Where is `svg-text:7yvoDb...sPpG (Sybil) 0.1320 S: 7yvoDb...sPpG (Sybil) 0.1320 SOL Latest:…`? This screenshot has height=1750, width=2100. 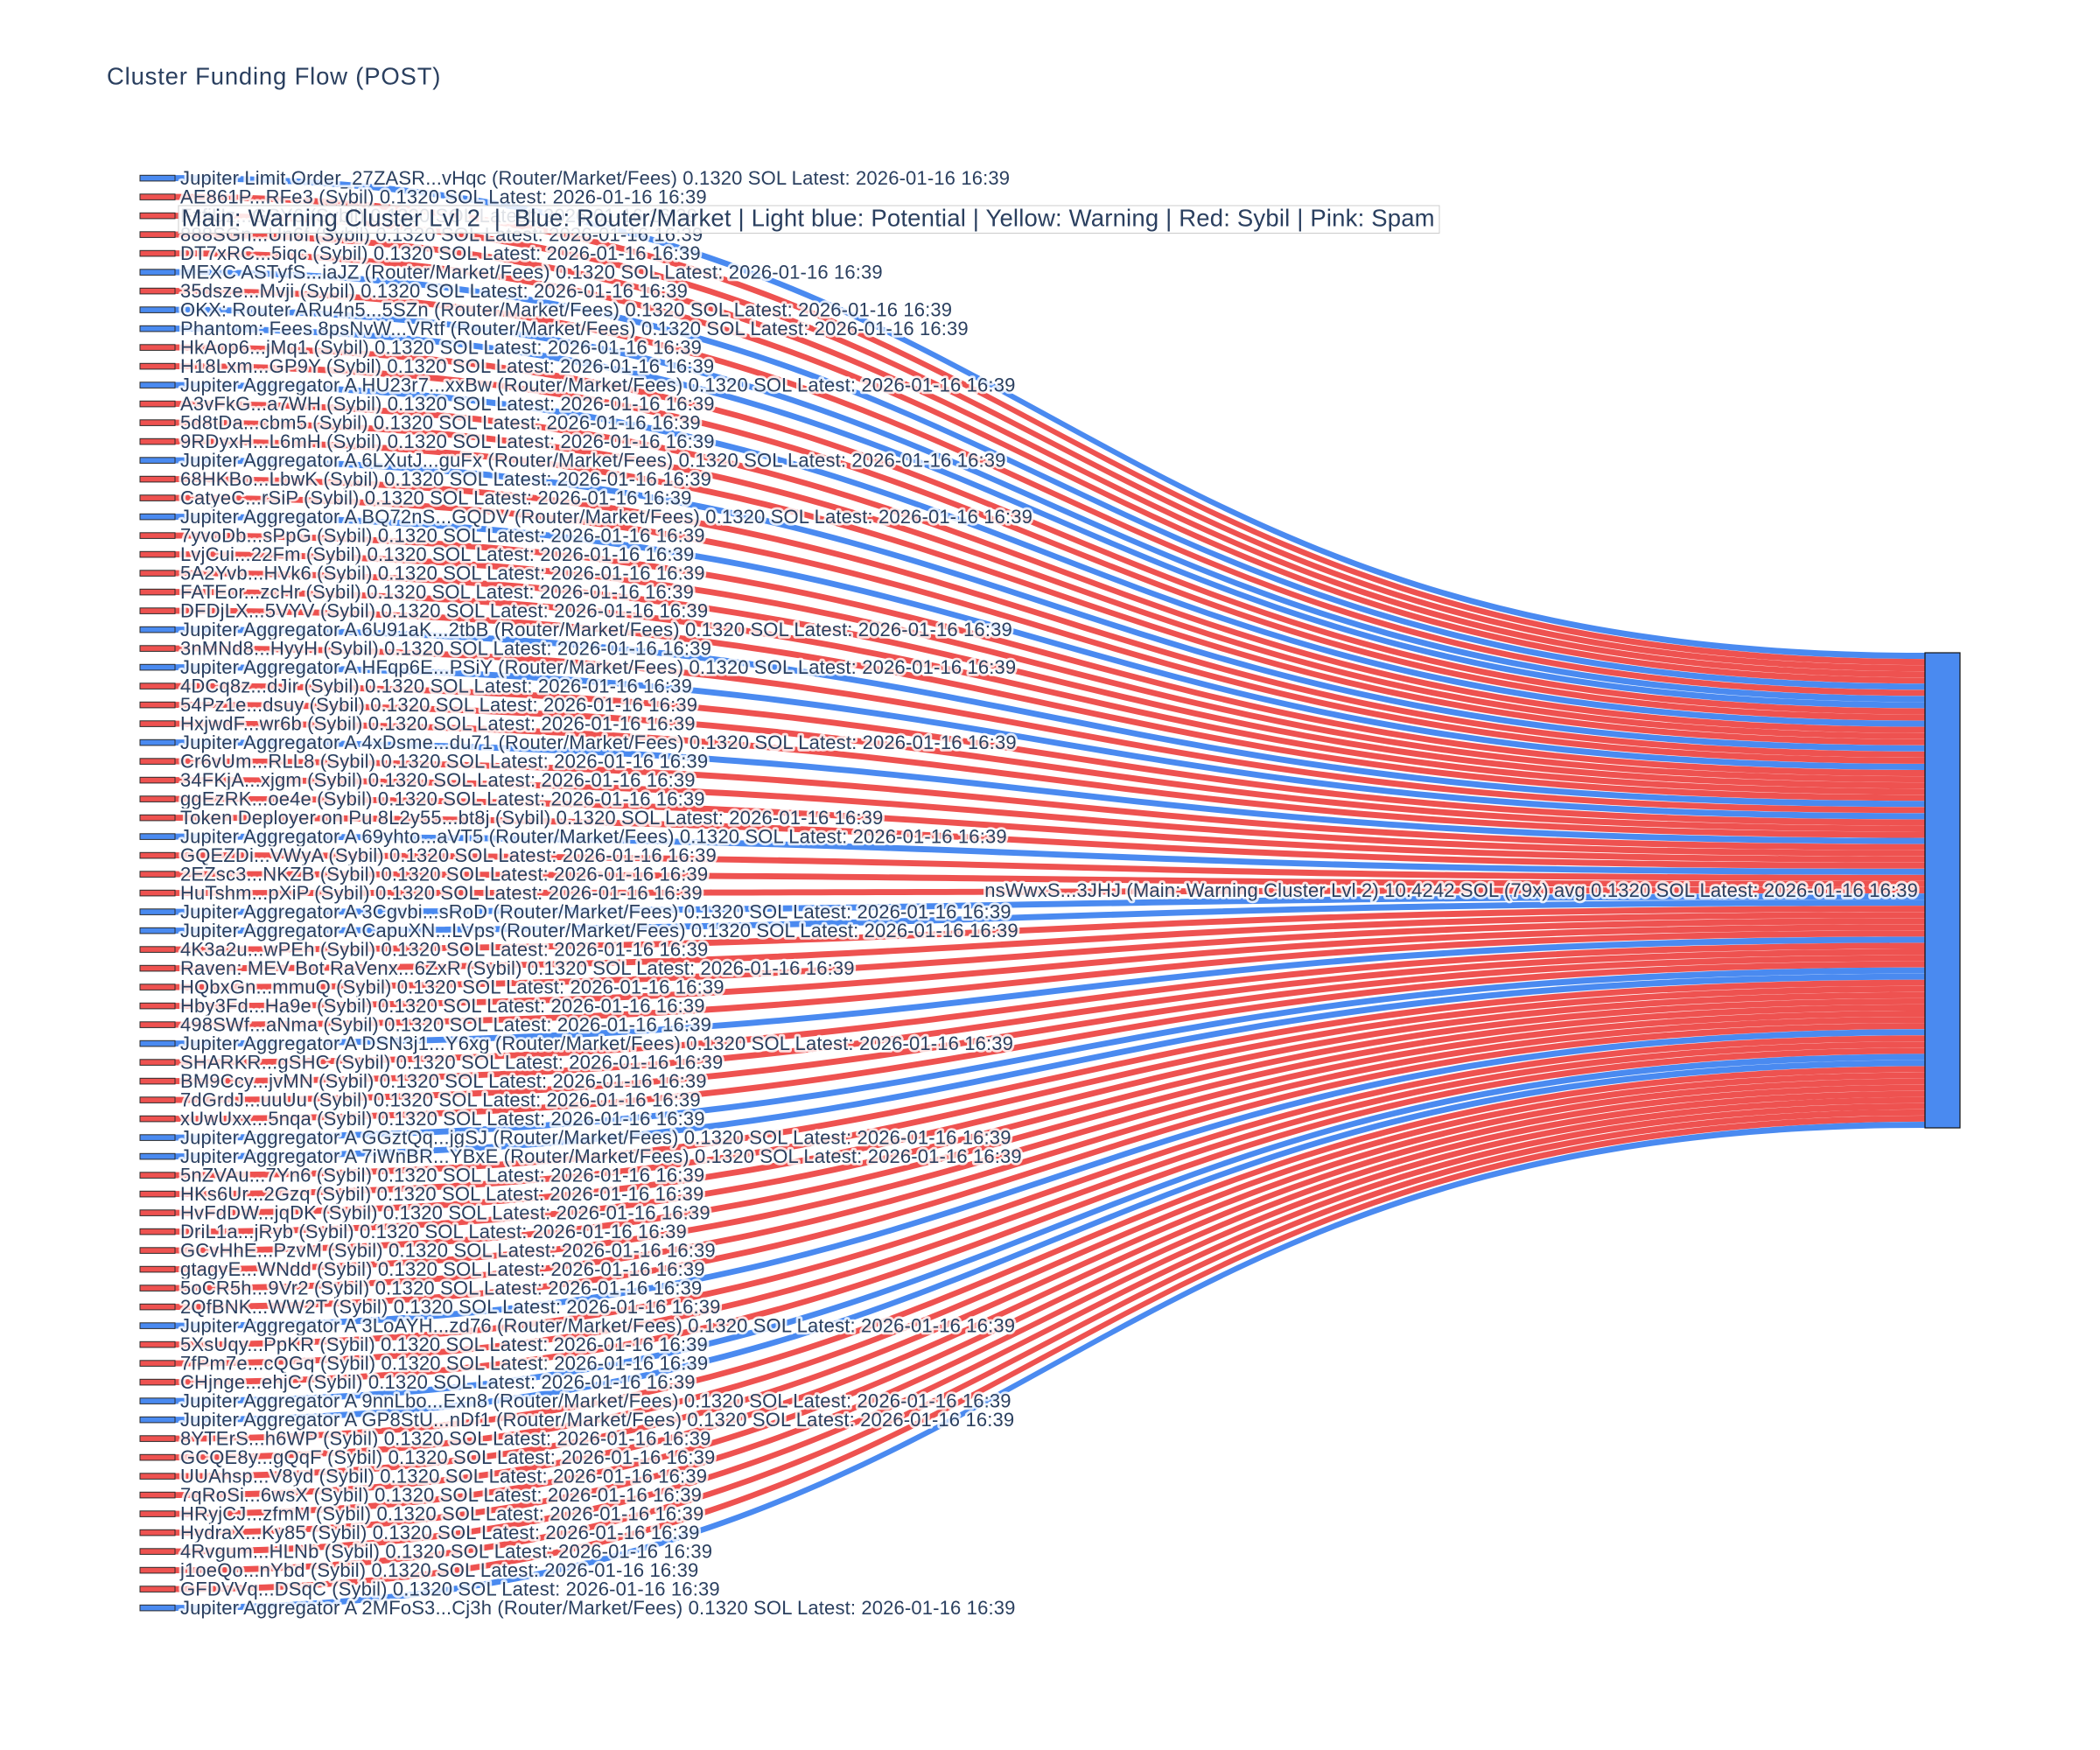 svg-text:7yvoDb...sPpG (Sybil) 0.1320 S: 7yvoDb...sPpG (Sybil) 0.1320 SOL Latest:… is located at coordinates (442, 536).